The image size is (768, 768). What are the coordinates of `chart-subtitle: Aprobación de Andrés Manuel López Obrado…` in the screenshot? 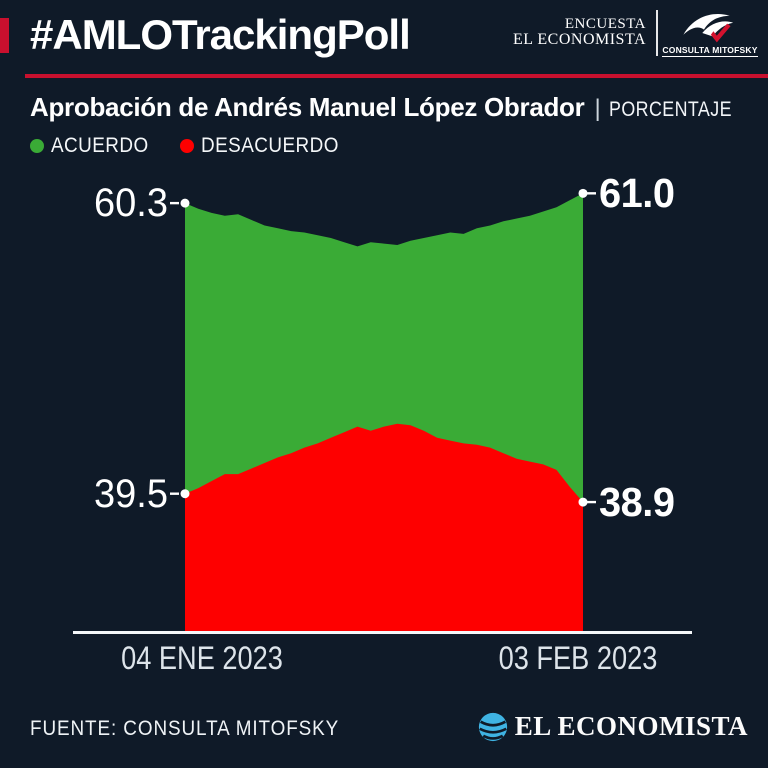 It's located at (391, 107).